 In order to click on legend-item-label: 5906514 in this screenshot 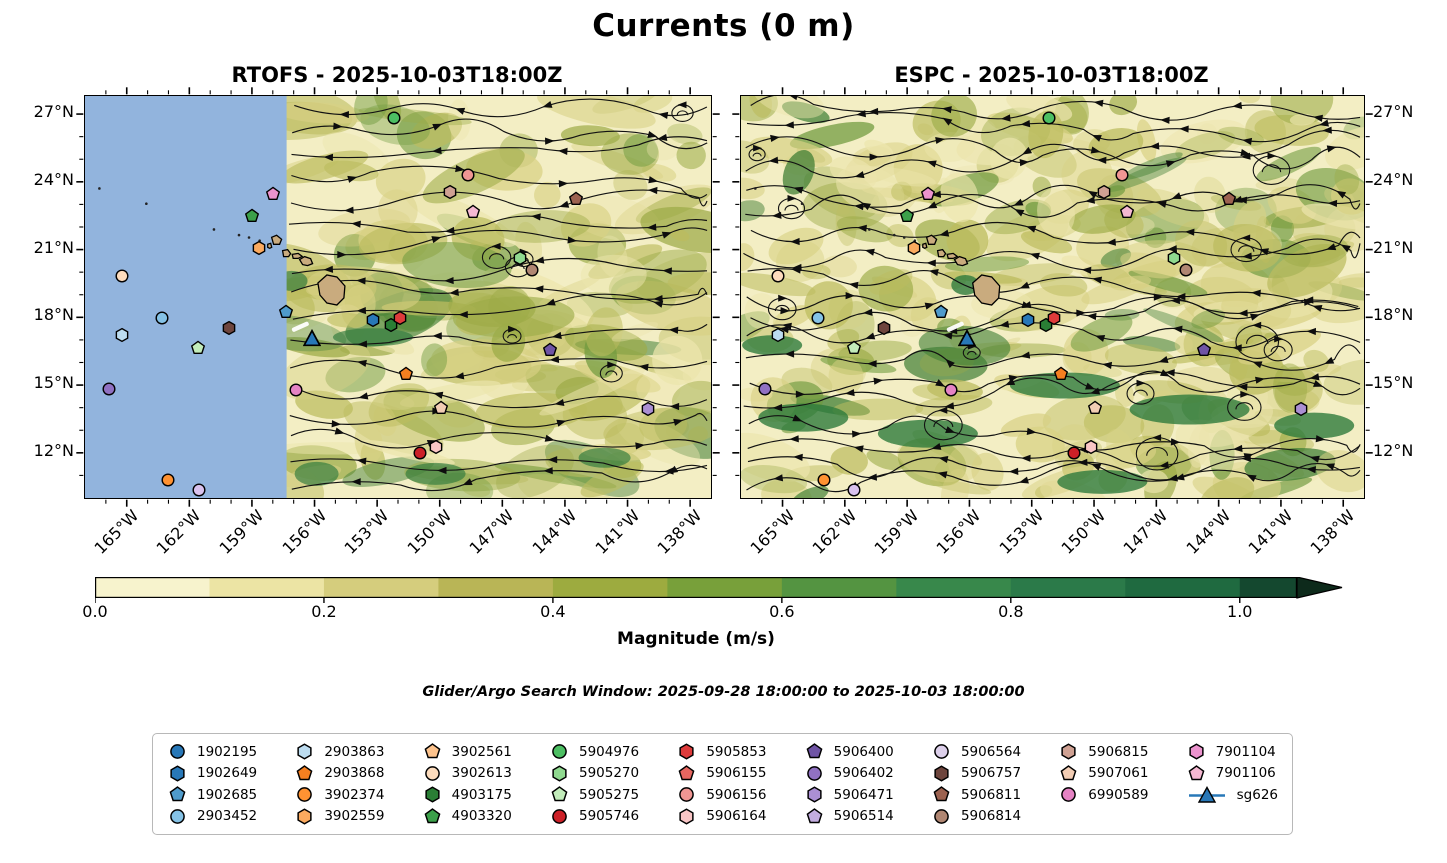, I will do `click(863, 816)`.